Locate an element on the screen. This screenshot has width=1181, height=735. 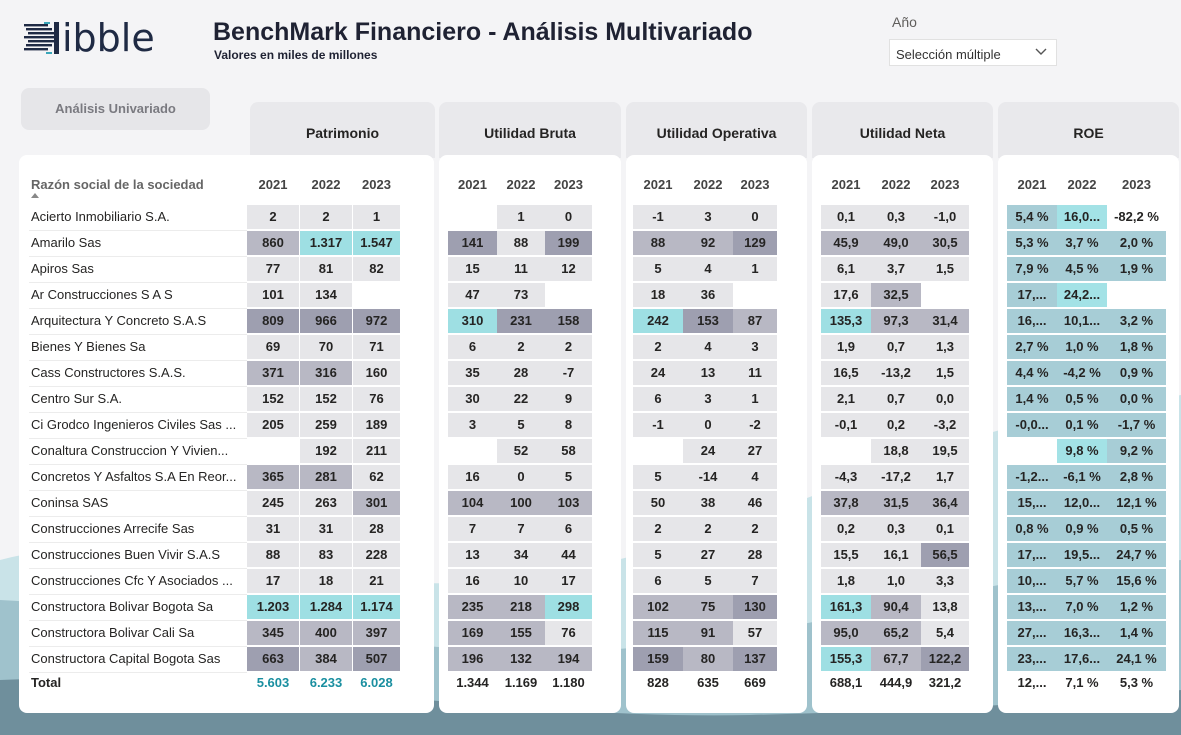
table-cell: 73 is located at coordinates (521, 295).